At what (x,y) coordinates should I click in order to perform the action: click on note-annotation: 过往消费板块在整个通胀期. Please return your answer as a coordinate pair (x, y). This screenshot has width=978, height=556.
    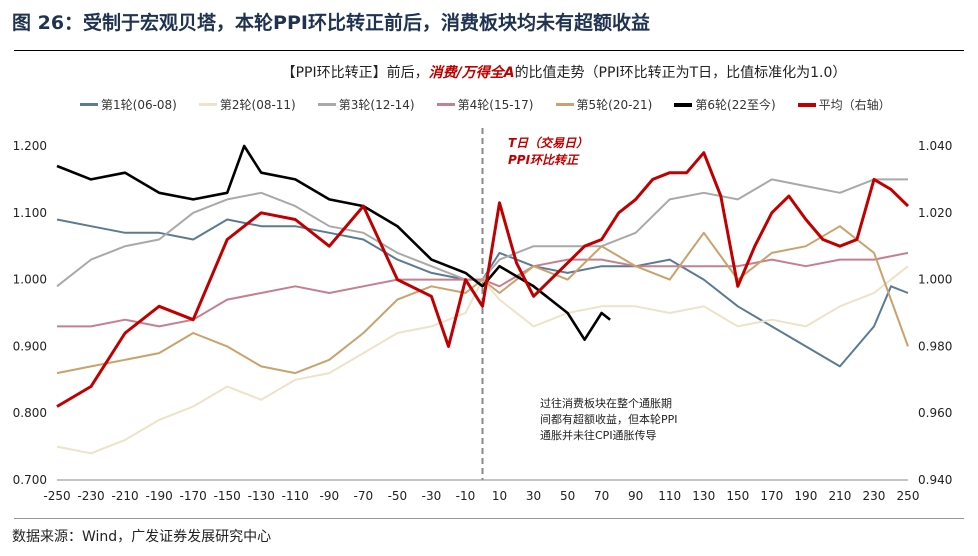
    Looking at the image, I should click on (606, 403).